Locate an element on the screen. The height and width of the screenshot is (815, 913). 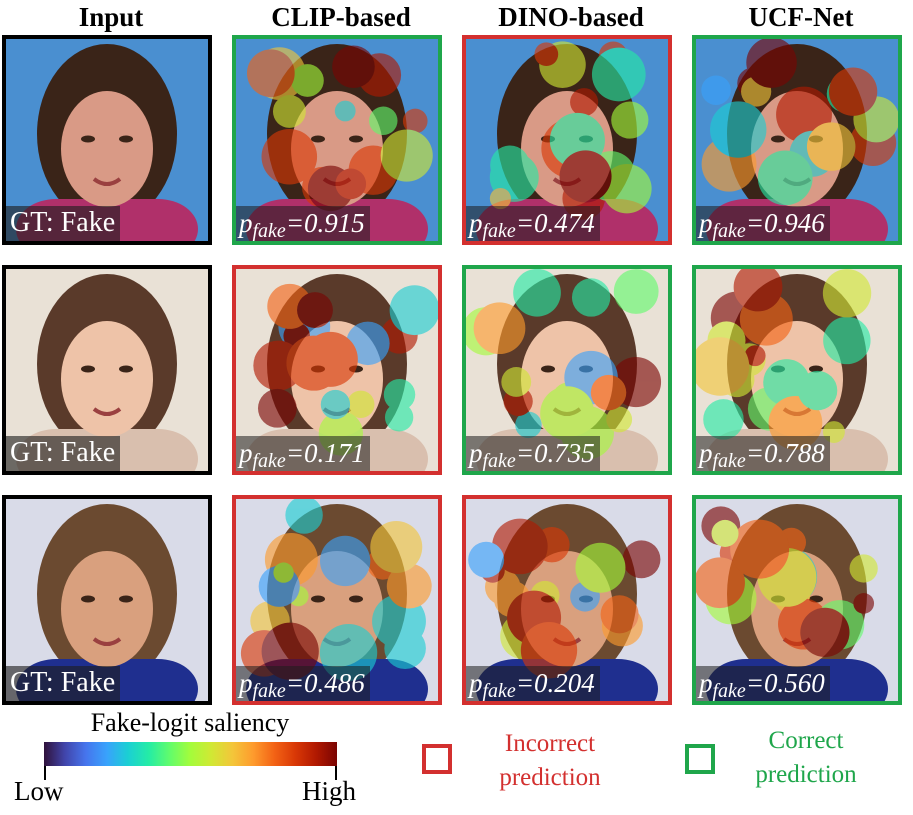
fake-probability-label: pfake=0.560 is located at coordinates (763, 683).